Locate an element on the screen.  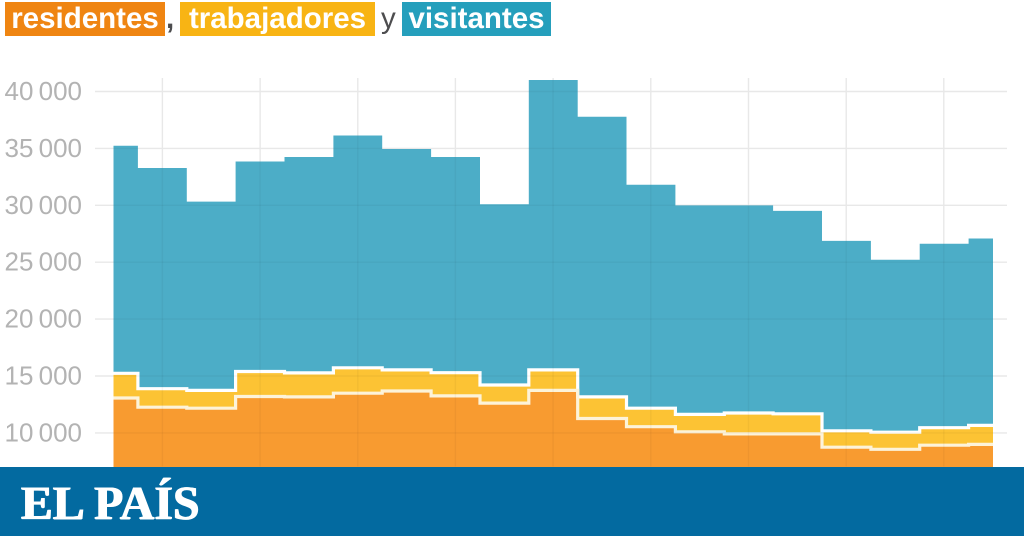
svg-text: 10 000 is located at coordinates (43, 432).